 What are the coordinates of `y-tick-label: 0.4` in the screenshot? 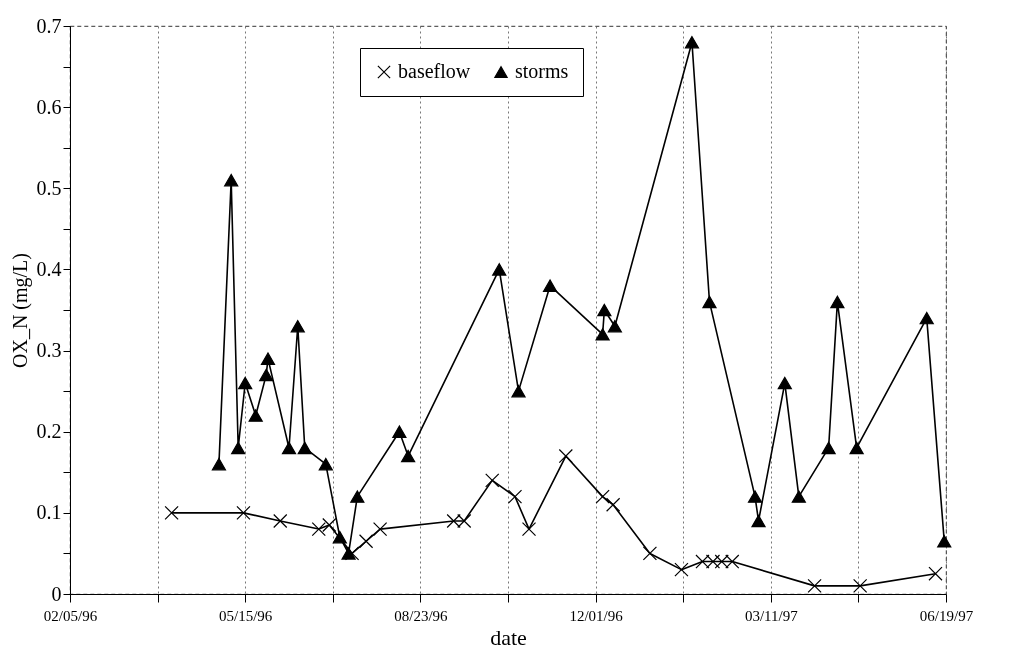 It's located at (49, 268).